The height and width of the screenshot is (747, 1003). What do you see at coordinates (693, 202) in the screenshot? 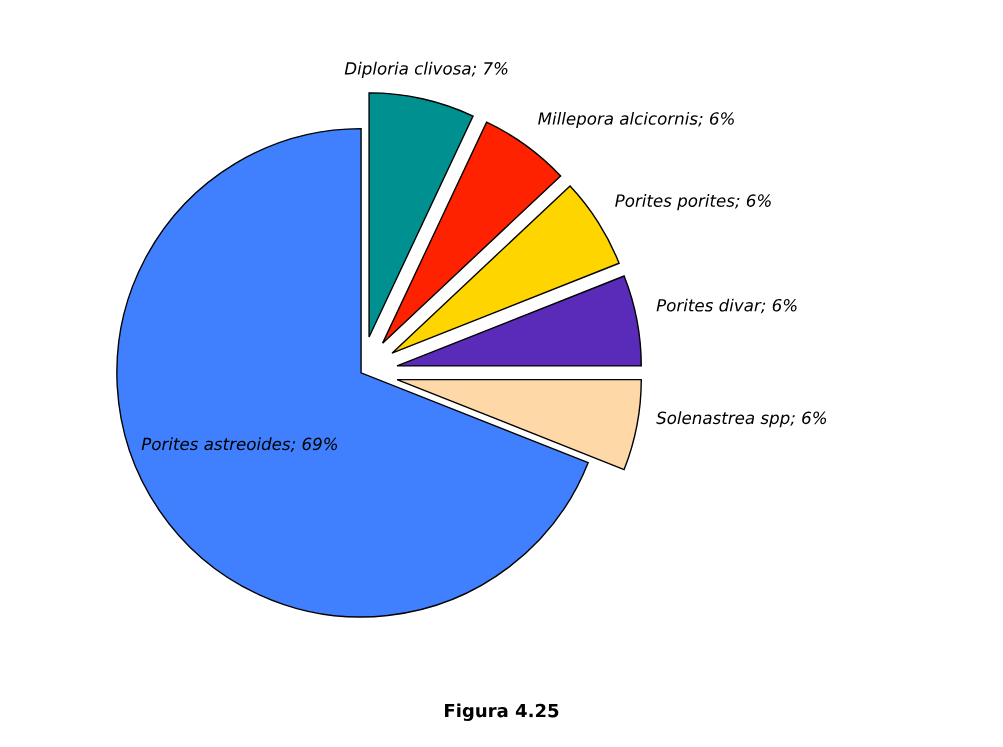
I see `slice-label: Porites porites; 6%` at bounding box center [693, 202].